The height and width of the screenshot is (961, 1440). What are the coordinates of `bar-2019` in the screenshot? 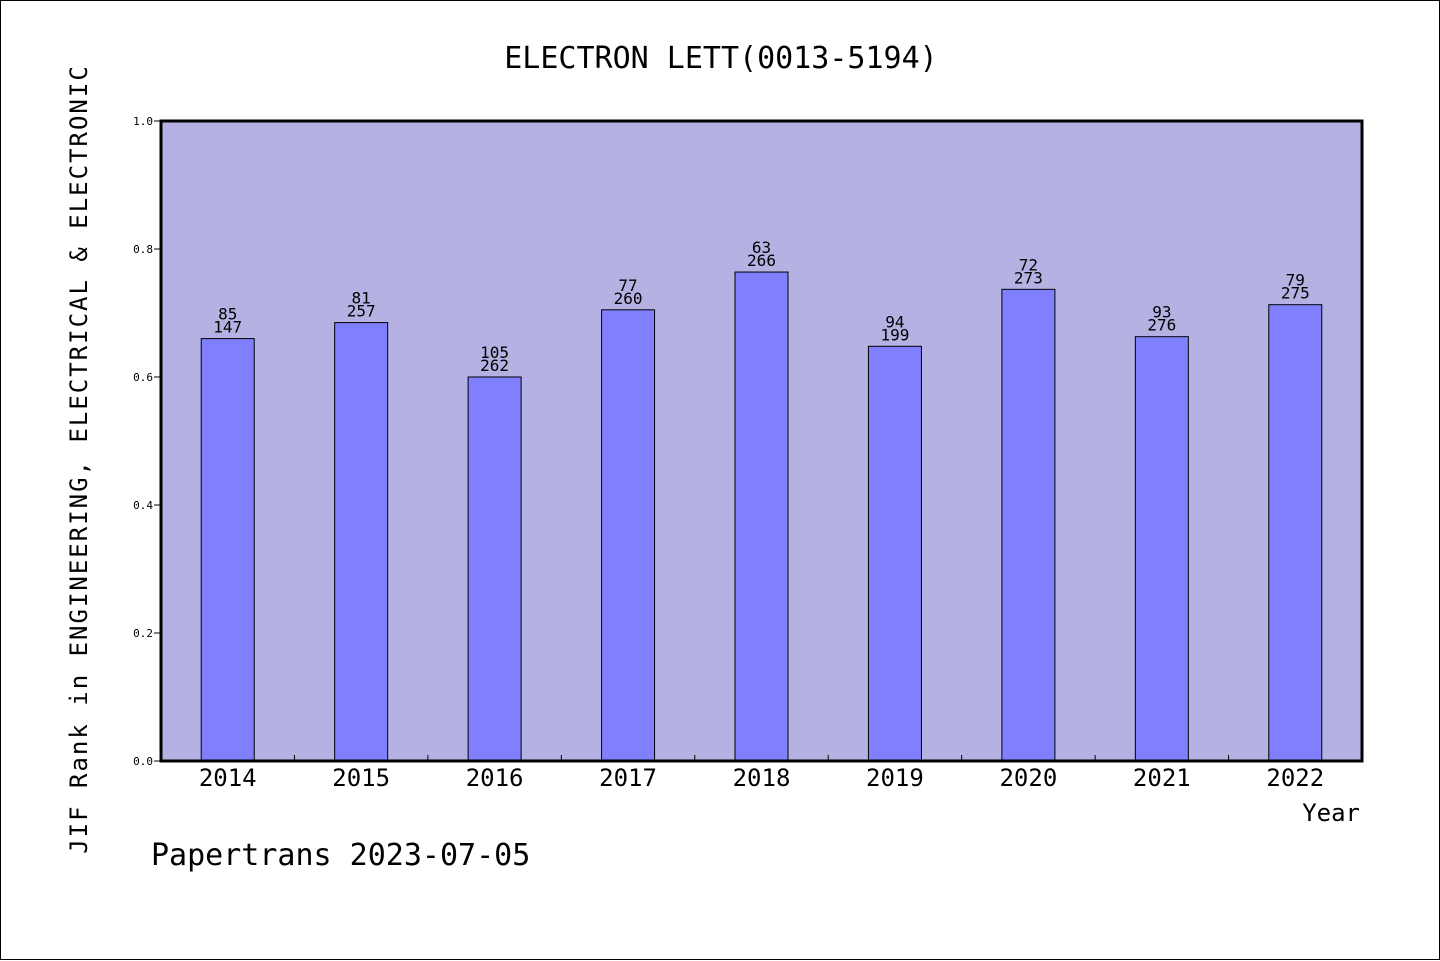 It's located at (894, 553).